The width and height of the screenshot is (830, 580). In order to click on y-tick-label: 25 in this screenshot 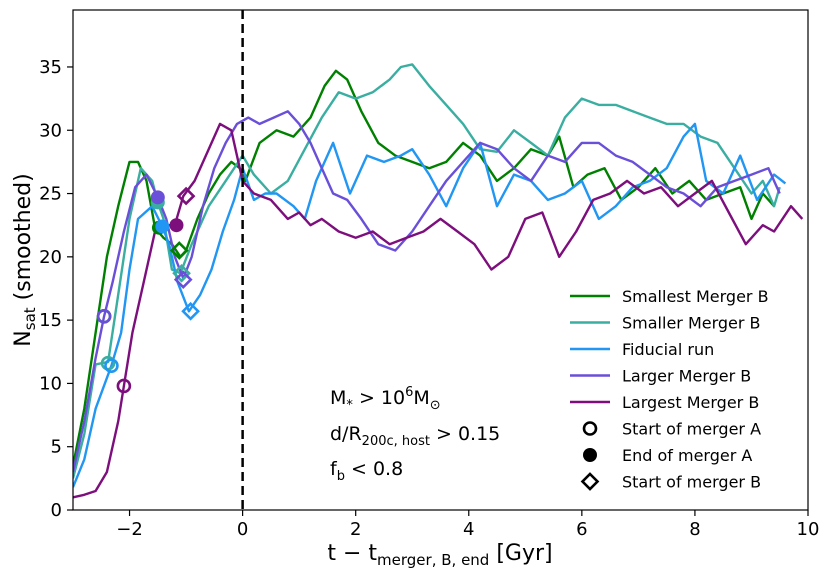, I will do `click(50, 194)`.